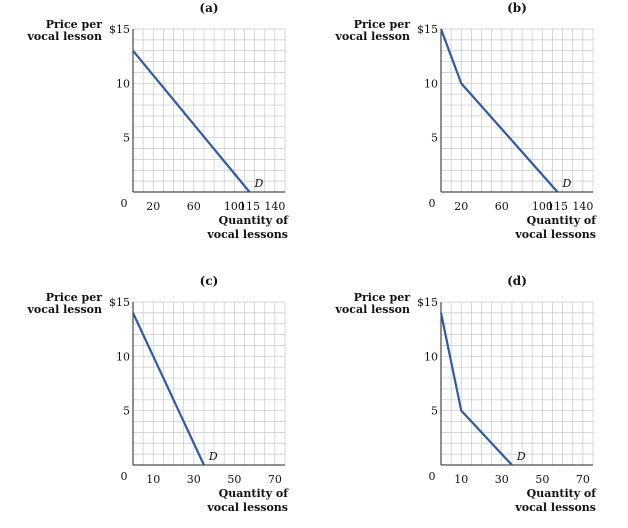 The width and height of the screenshot is (628, 528). I want to click on panel-title: (a), so click(208, 8).